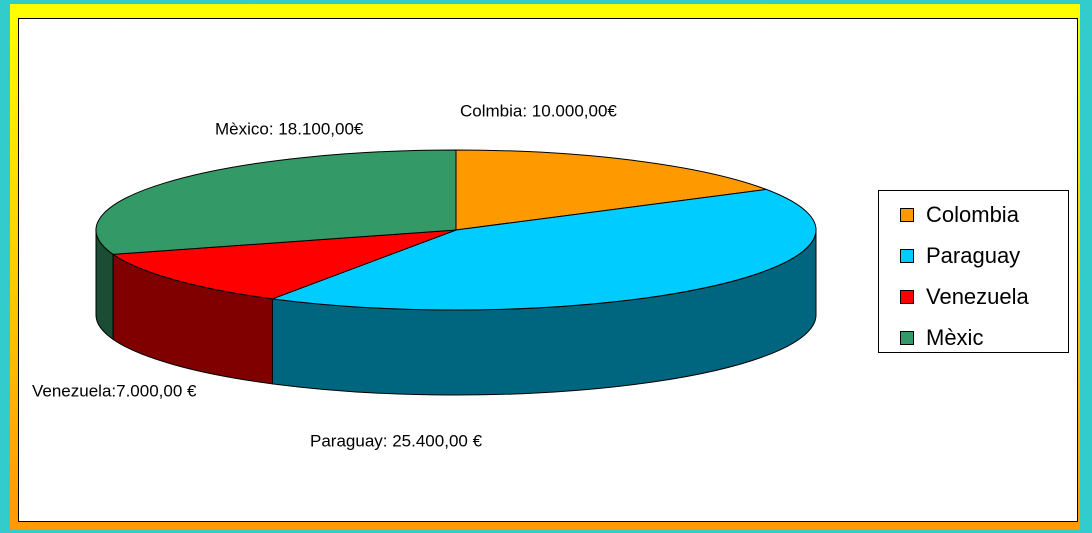  What do you see at coordinates (289, 128) in the screenshot?
I see `data-label: Mèxico: 18.100,00€` at bounding box center [289, 128].